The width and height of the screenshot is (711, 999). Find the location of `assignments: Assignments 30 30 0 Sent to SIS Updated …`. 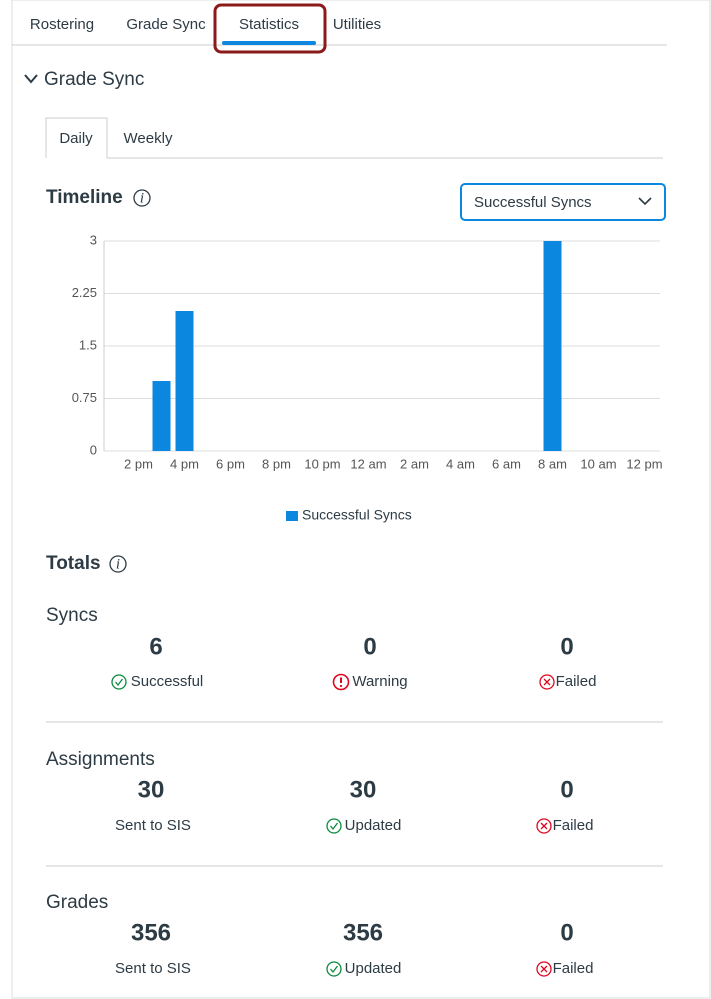

assignments: Assignments 30 30 0 Sent to SIS Updated … is located at coordinates (319, 791).